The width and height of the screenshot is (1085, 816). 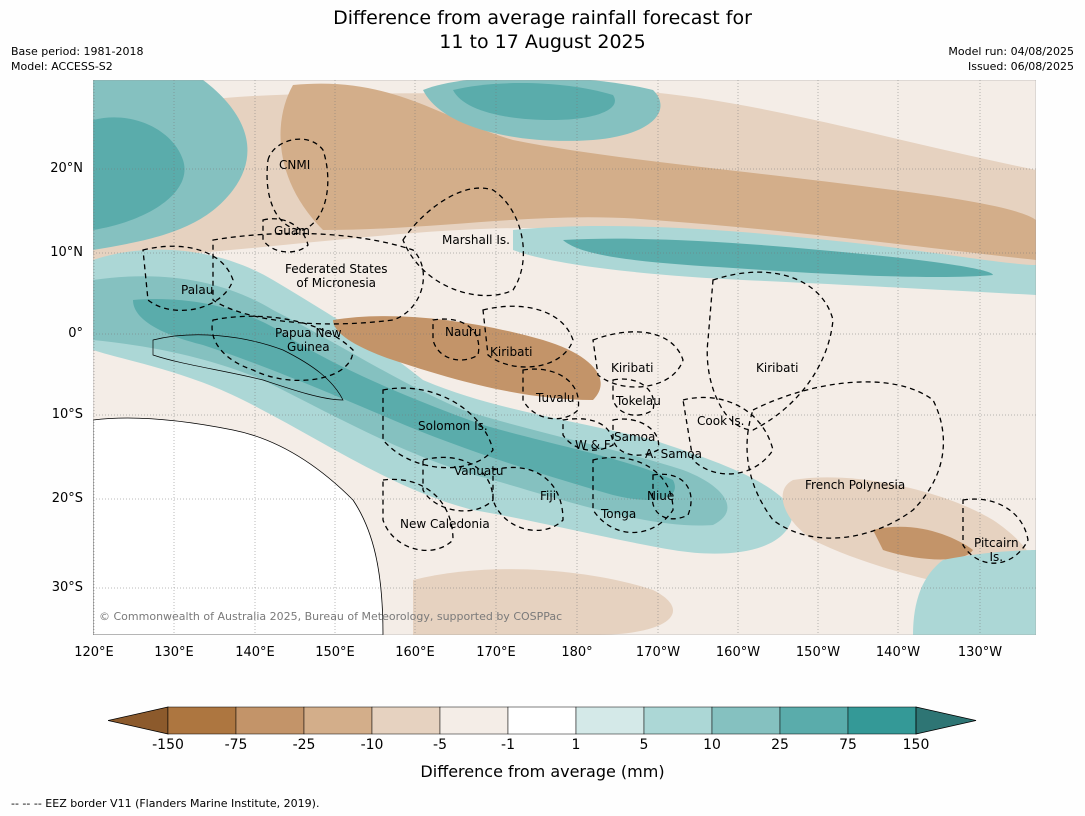 I want to click on label-fsm: Federated States of Micronesia, so click(x=336, y=276).